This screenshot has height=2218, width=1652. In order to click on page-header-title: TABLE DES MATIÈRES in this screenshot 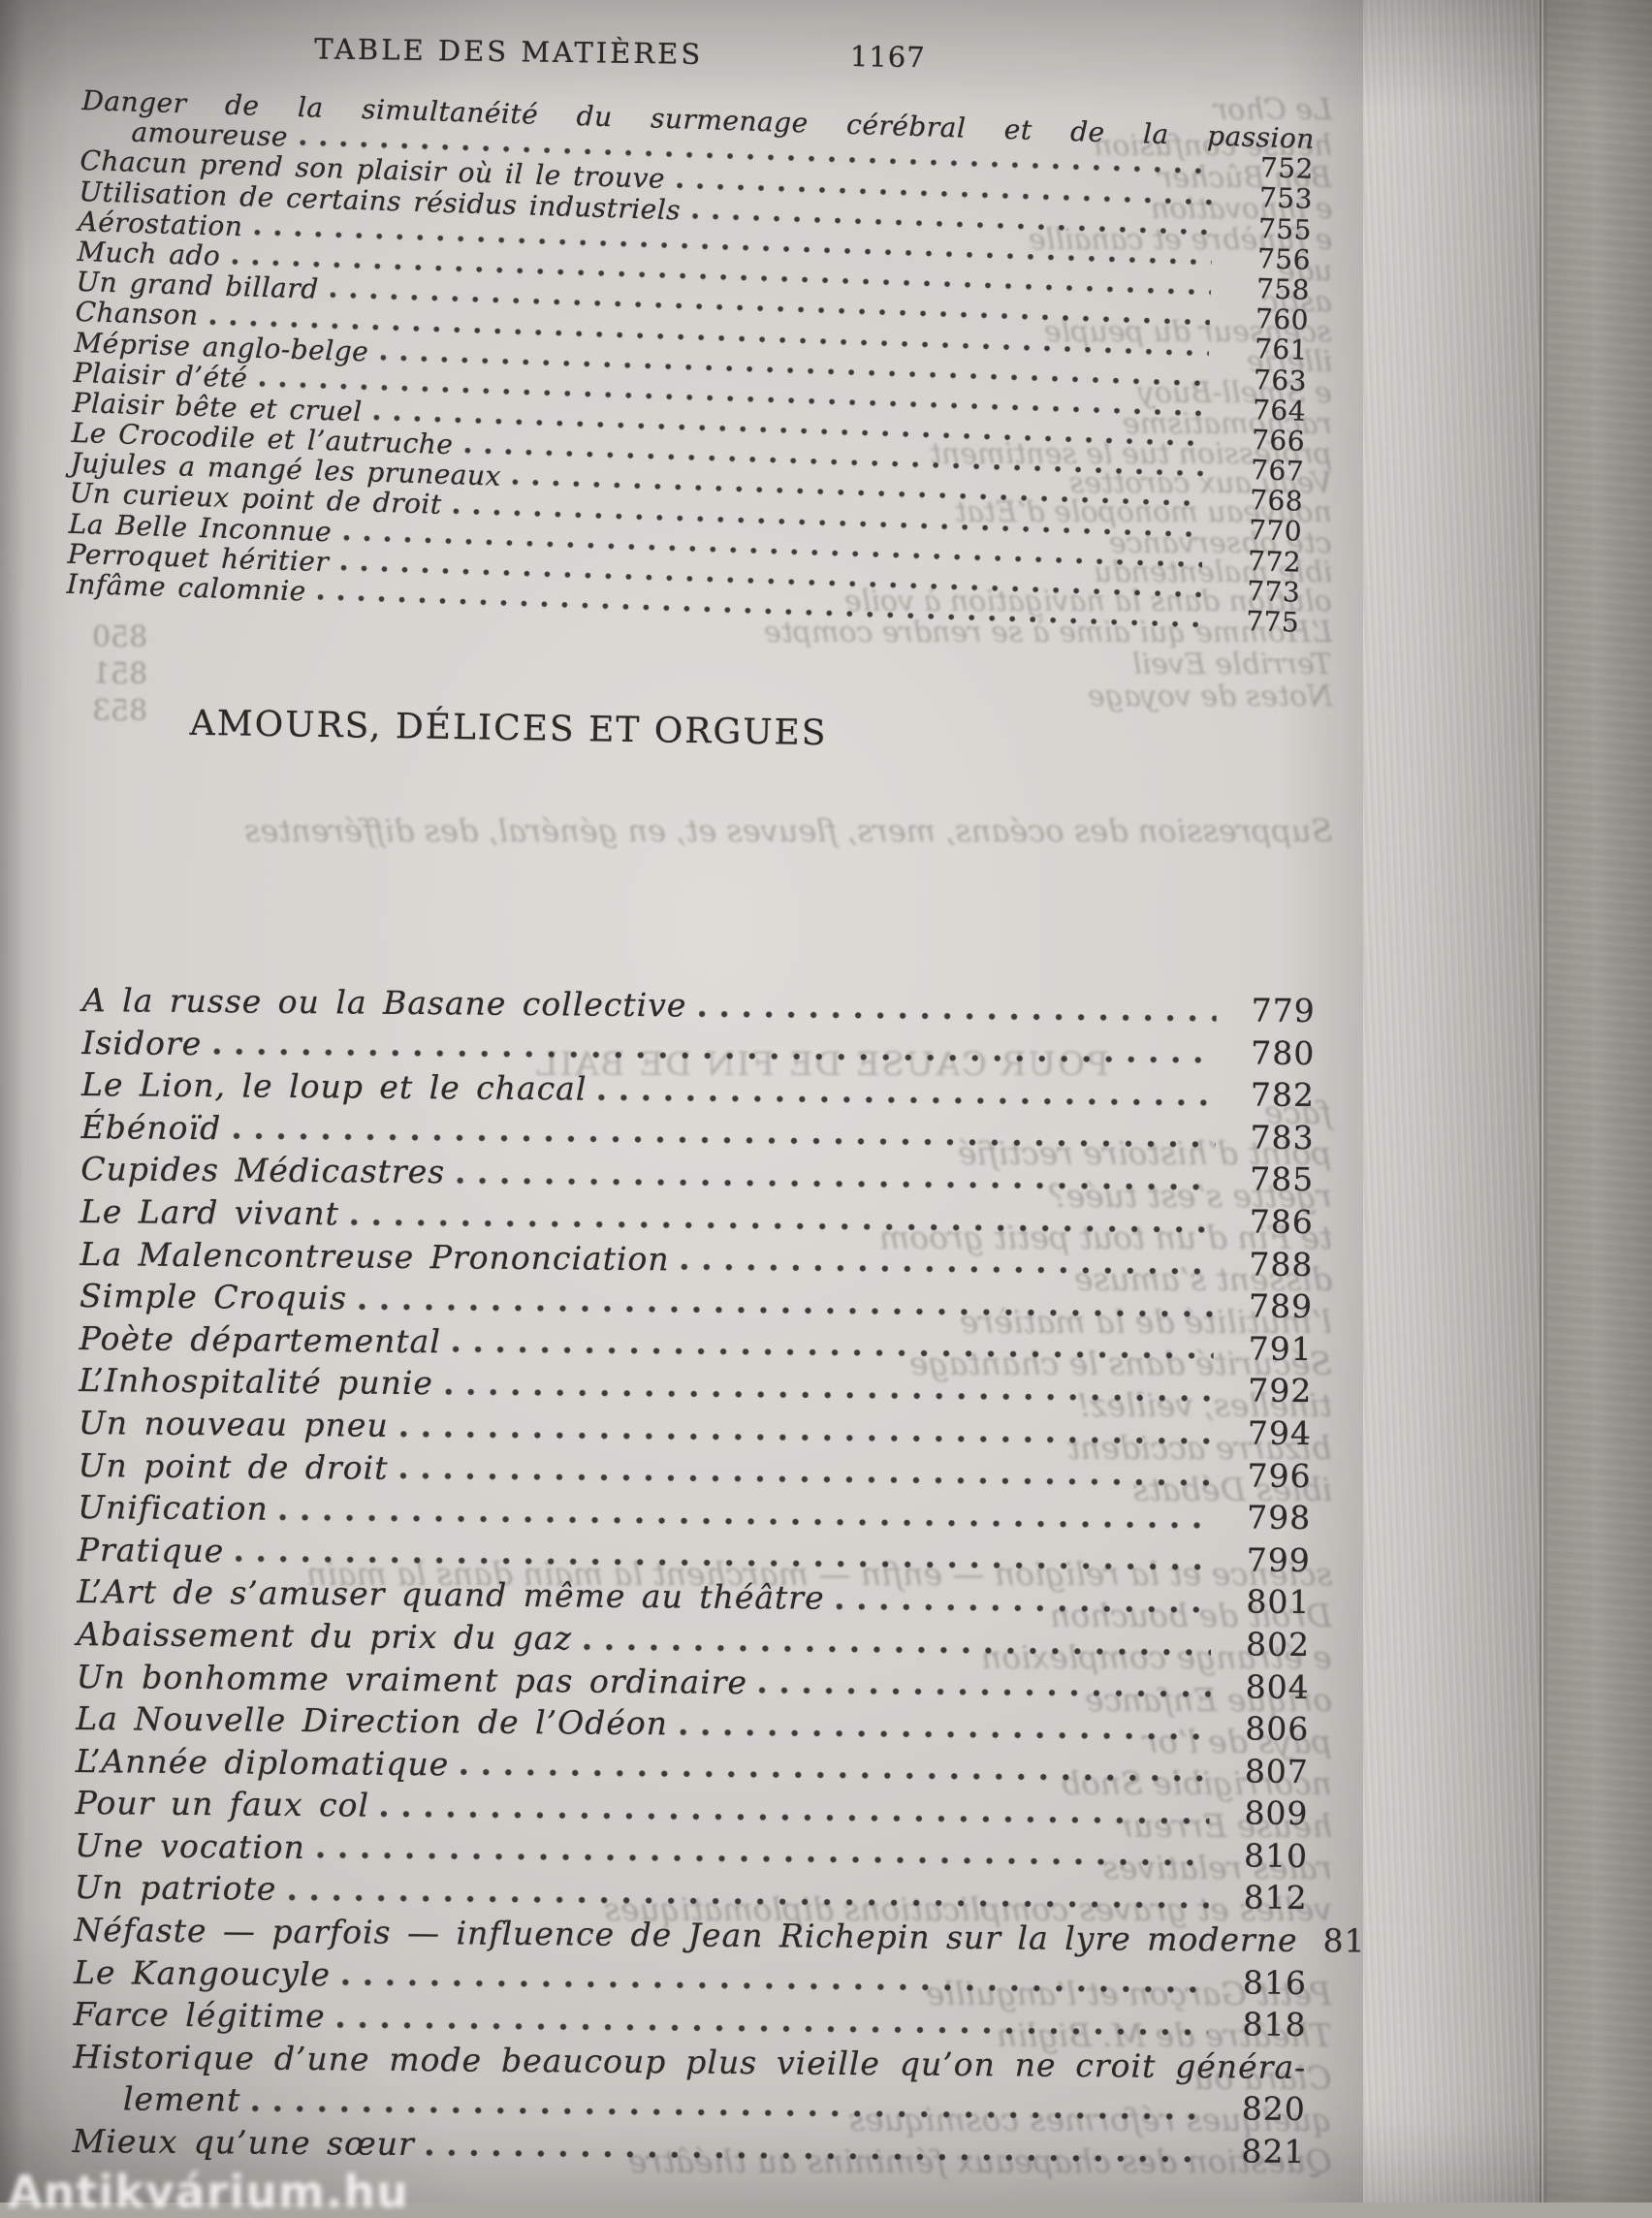, I will do `click(509, 51)`.